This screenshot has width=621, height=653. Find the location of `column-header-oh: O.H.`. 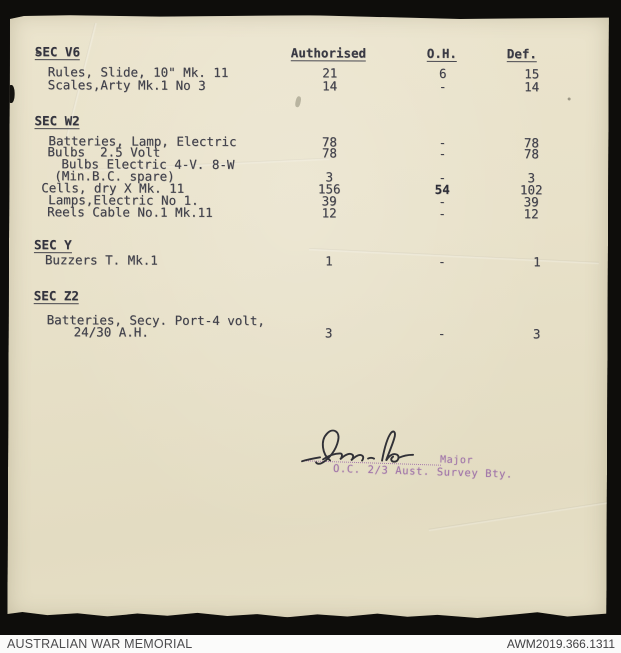

column-header-oh: O.H. is located at coordinates (441, 53).